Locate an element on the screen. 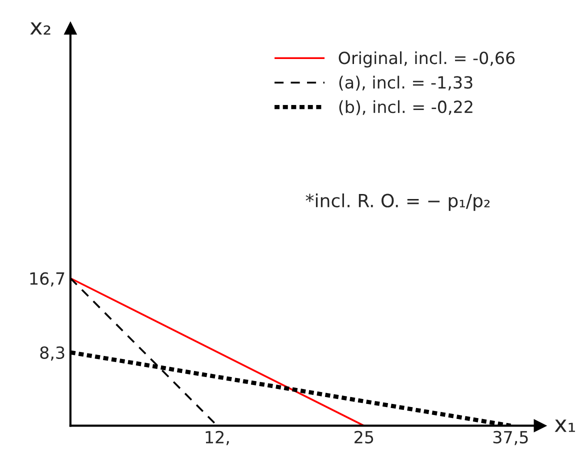 The width and height of the screenshot is (587, 473). legend-label: (b), incl. = -0,22 is located at coordinates (405, 108).